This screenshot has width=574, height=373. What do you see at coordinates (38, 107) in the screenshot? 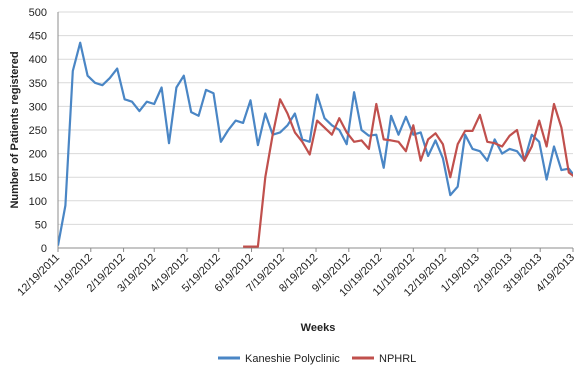
I see `y-tick-label: 300` at bounding box center [38, 107].